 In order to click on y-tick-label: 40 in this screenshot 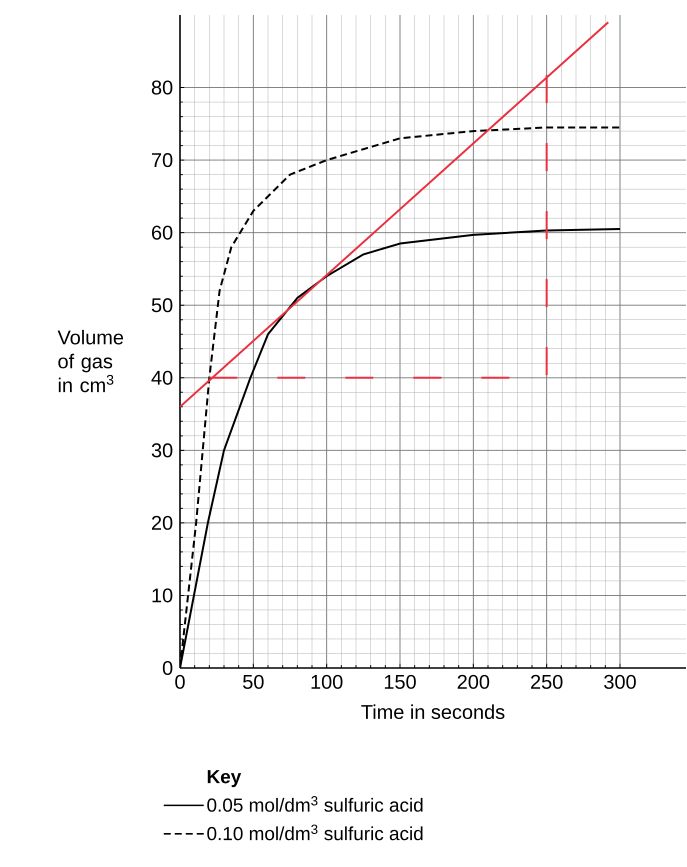, I will do `click(161, 377)`.